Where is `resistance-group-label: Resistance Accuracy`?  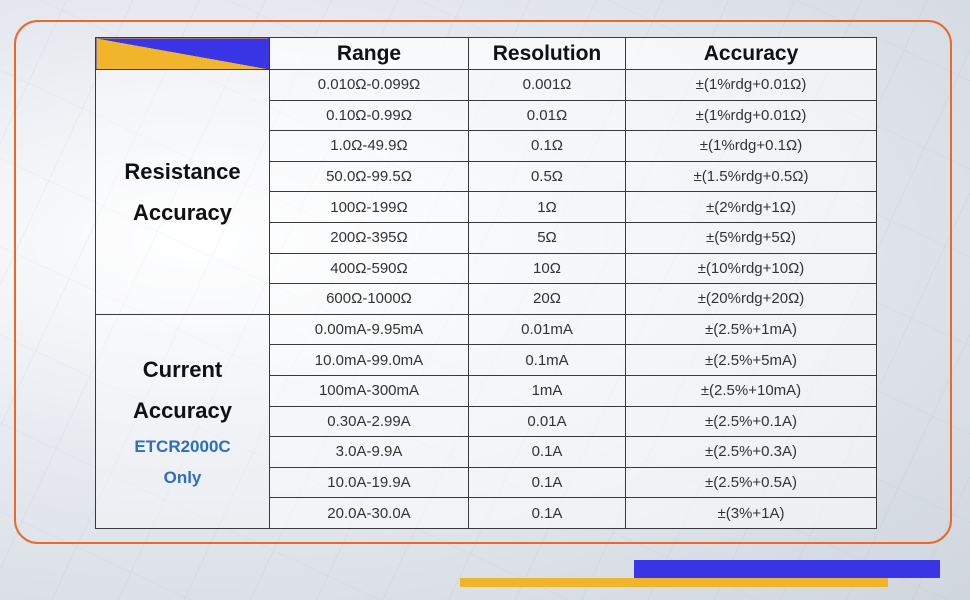 resistance-group-label: Resistance Accuracy is located at coordinates (182, 192).